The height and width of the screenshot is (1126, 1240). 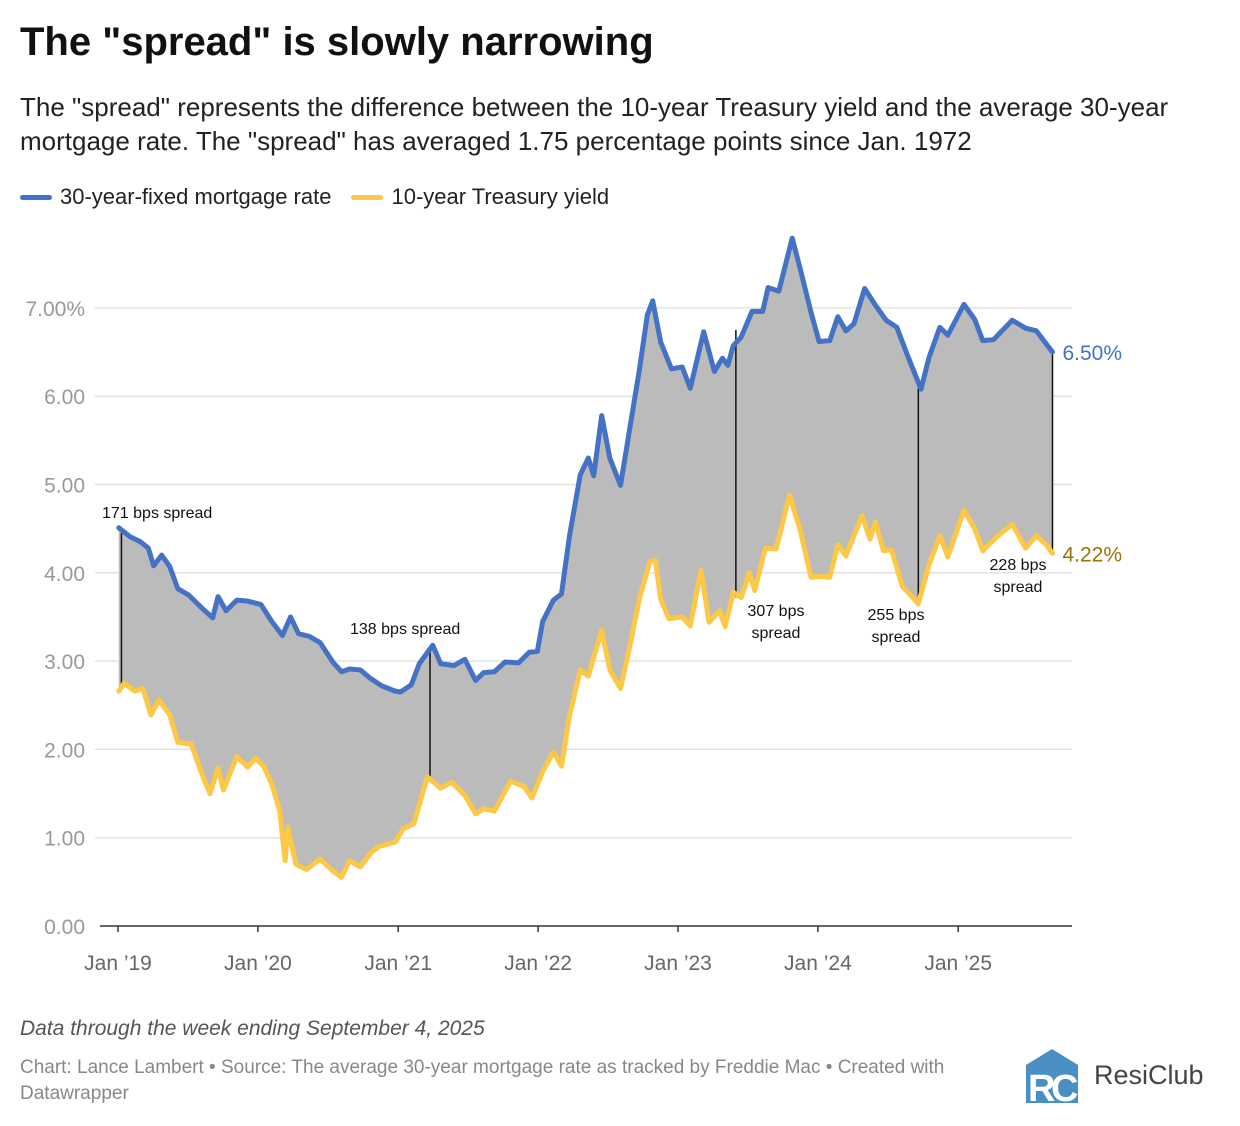 I want to click on annotation-label: 228 bps spread, so click(x=1018, y=576).